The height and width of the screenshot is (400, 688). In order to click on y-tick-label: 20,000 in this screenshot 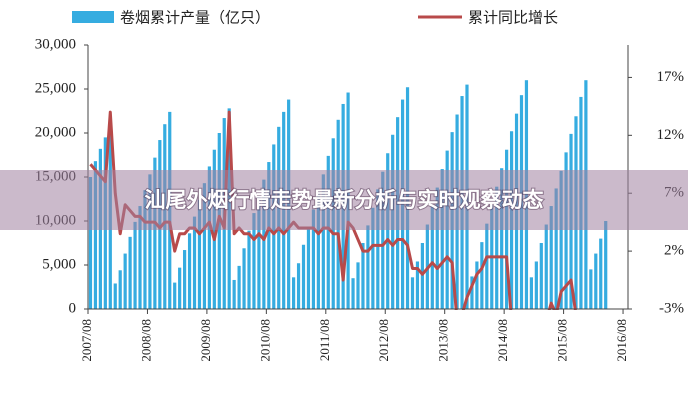, I will do `click(55, 132)`.